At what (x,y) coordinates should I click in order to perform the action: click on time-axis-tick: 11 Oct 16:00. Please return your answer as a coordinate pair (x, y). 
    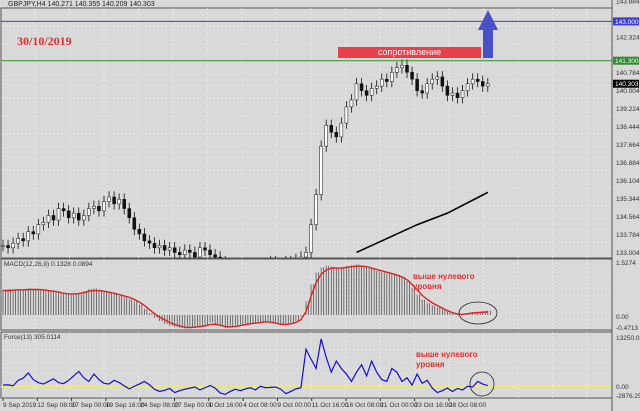
    Looking at the image, I should click on (330, 405).